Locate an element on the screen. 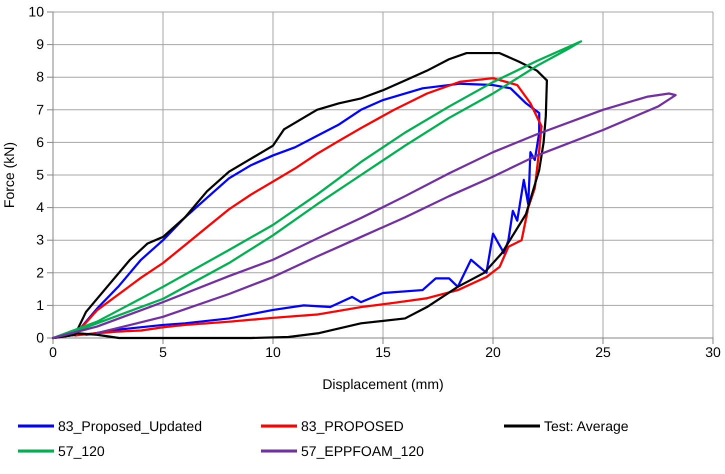  legend-label: 83_Proposed_Updated is located at coordinates (130, 426).